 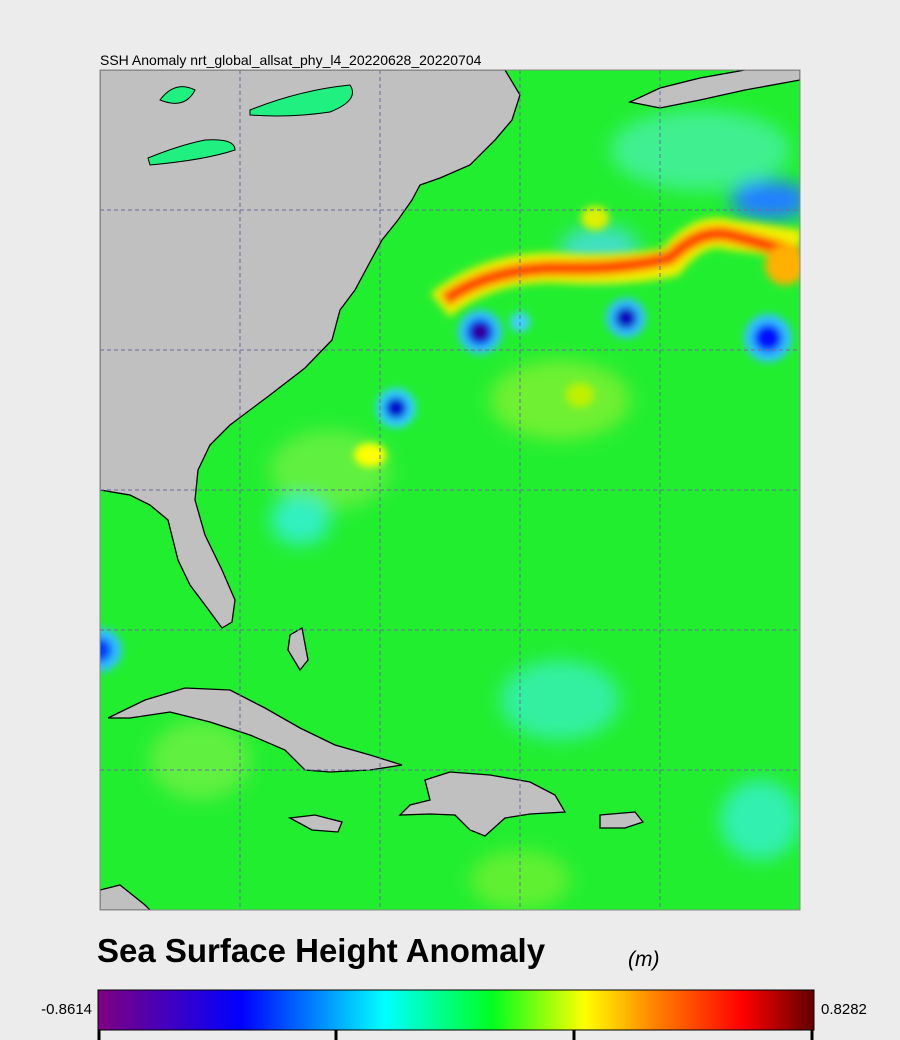 I want to click on colorbar-title: Sea Surface Height Anomaly, so click(x=321, y=950).